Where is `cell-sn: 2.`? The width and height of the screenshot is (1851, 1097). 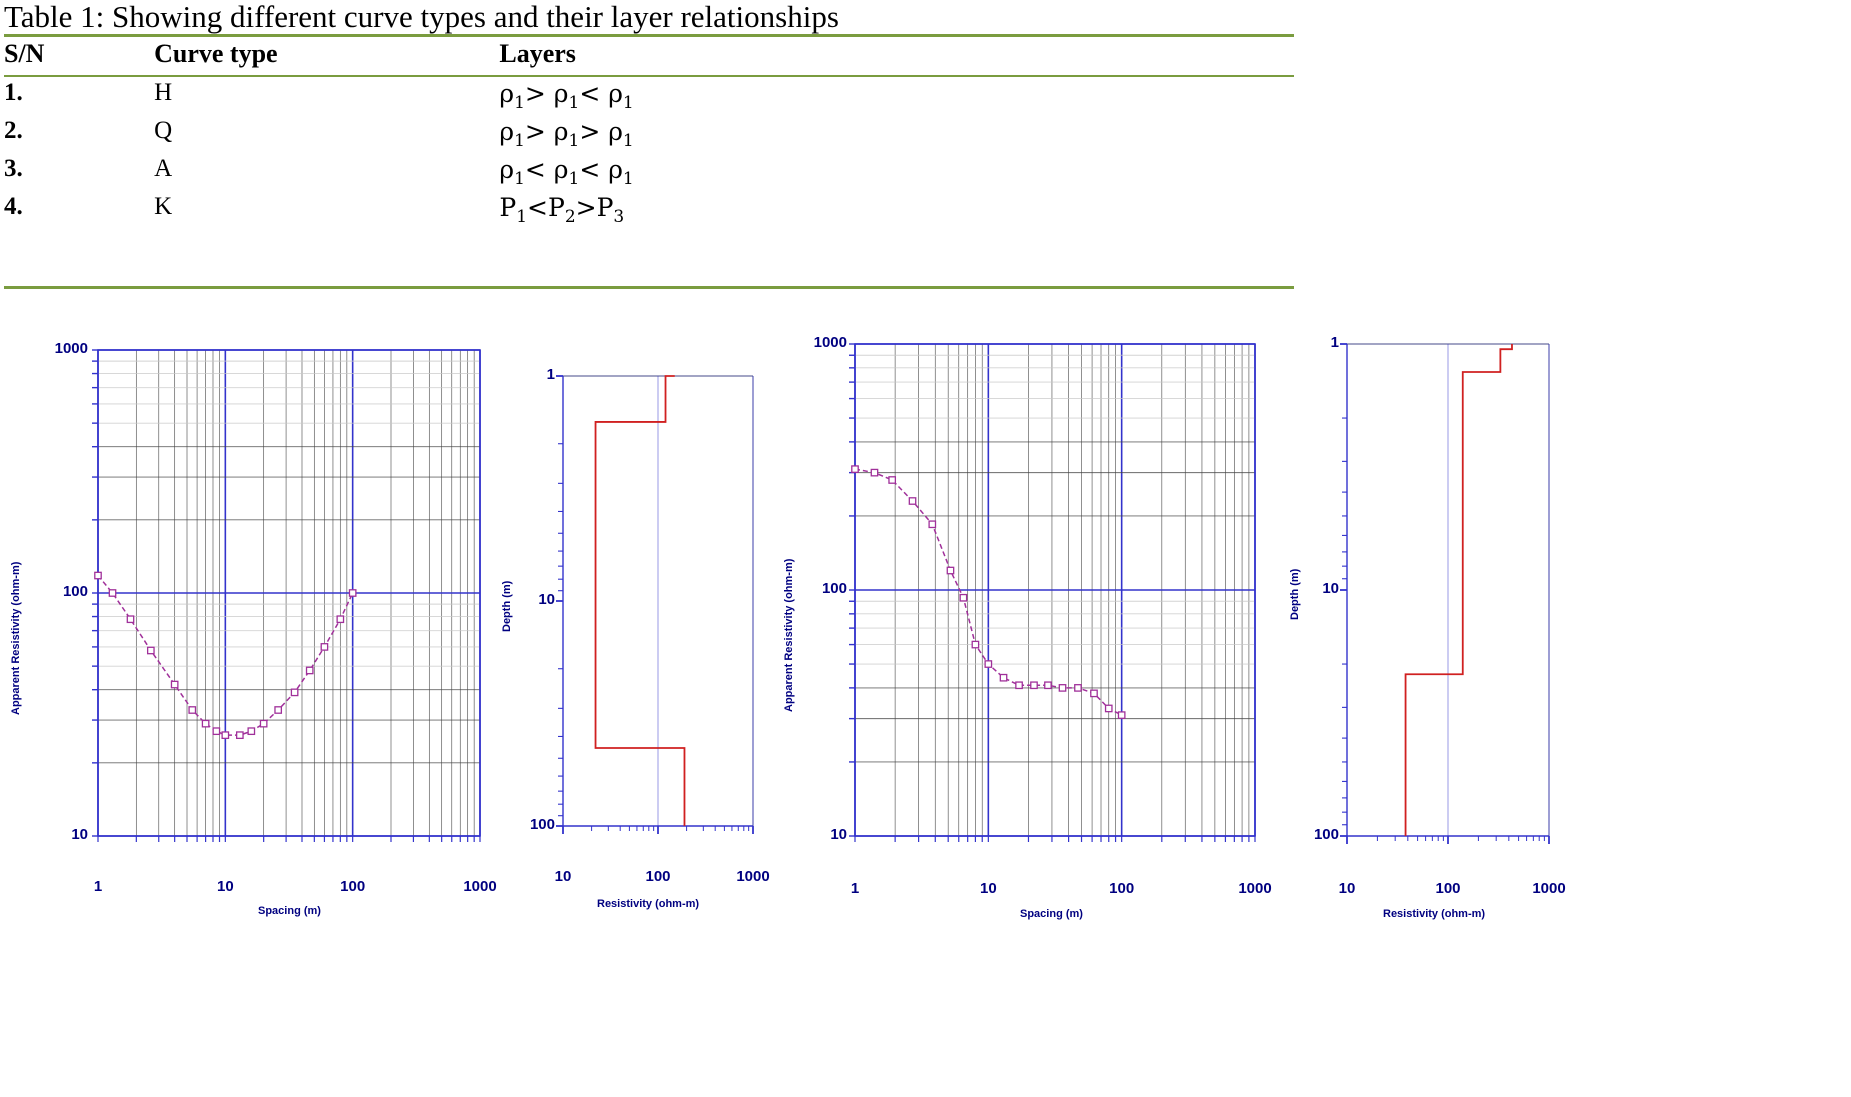
cell-sn: 2. is located at coordinates (13, 130).